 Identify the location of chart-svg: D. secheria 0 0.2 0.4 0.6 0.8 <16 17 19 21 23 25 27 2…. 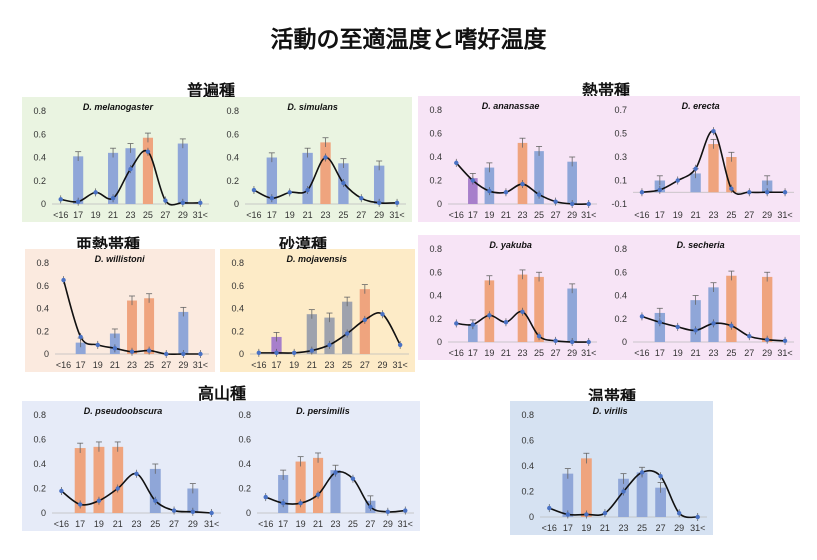
(701, 297).